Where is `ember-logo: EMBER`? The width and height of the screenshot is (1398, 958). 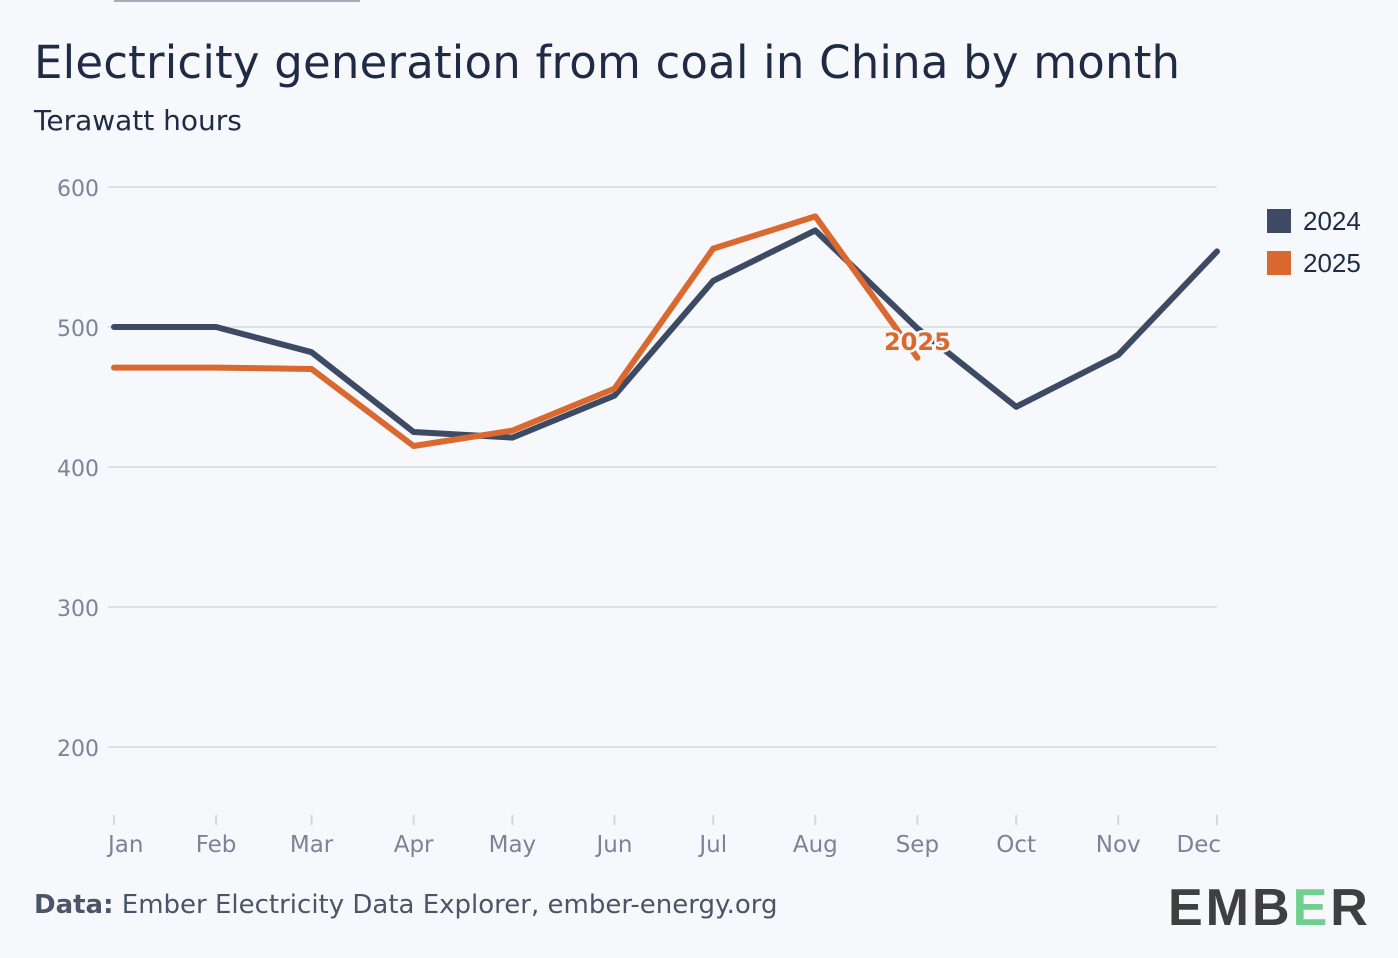
ember-logo: EMBER is located at coordinates (1269, 908).